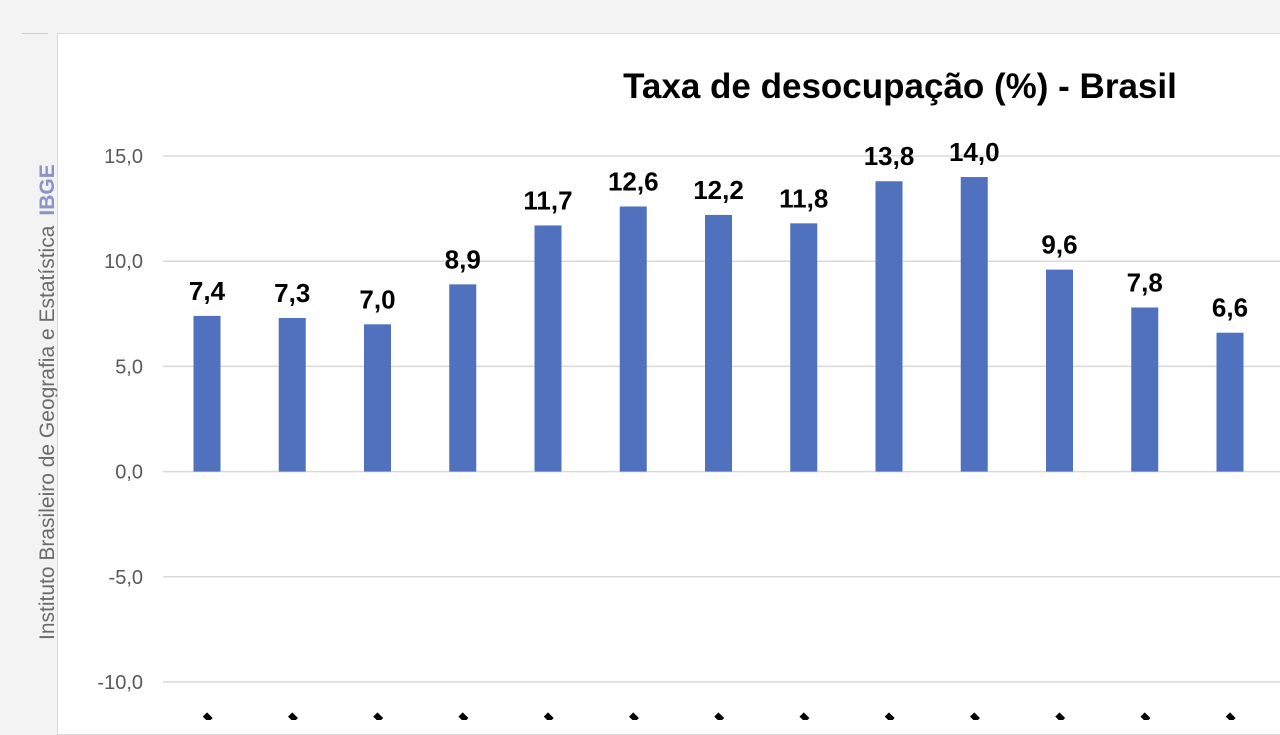 This screenshot has width=1280, height=735. Describe the element at coordinates (123, 157) in the screenshot. I see `y-tick-label: 15,0` at that location.